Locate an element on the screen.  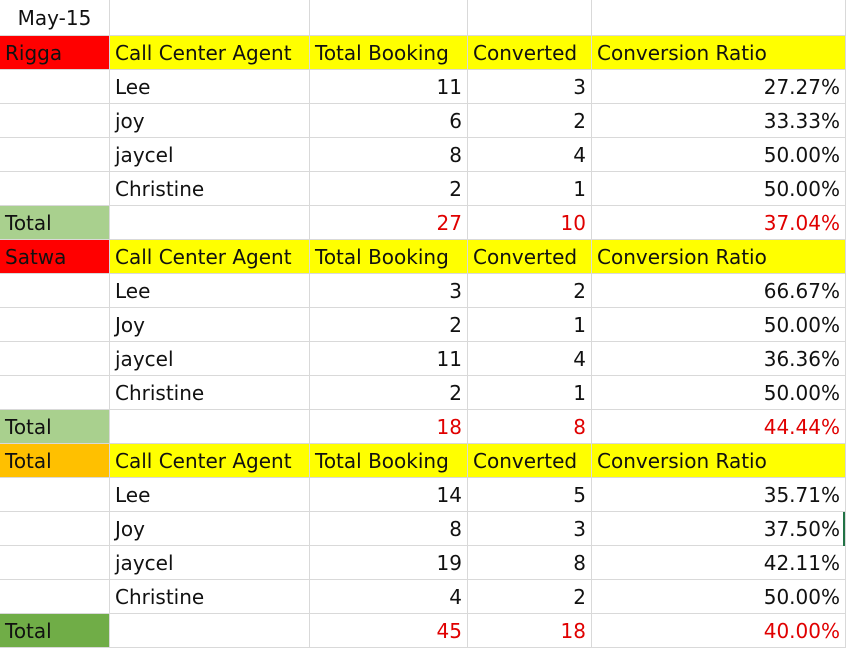
ratio-cell: 35.71% is located at coordinates (719, 495).